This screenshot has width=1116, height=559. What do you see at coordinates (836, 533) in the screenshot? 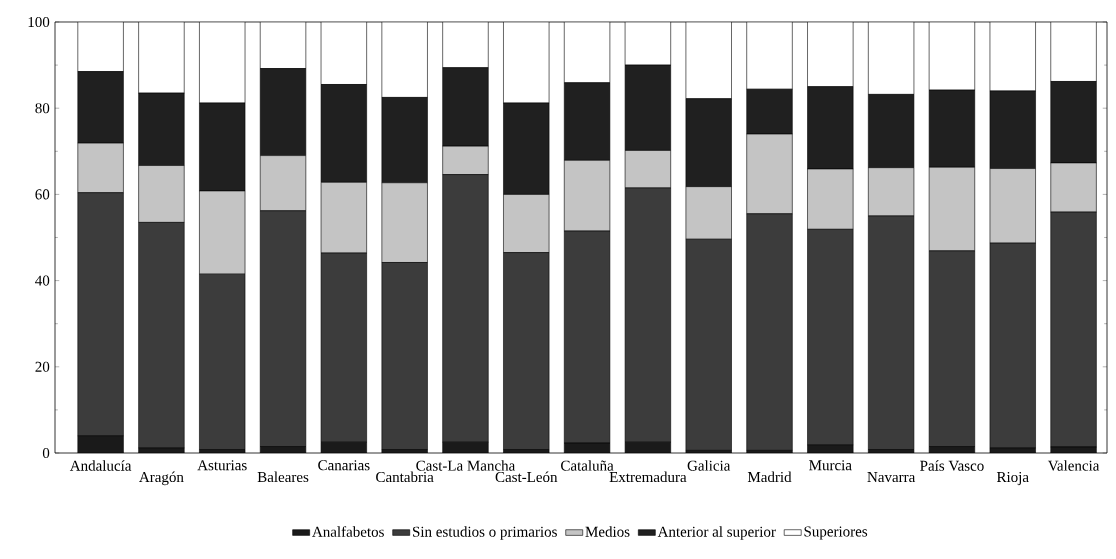
I see `legend-label: Superiores` at bounding box center [836, 533].